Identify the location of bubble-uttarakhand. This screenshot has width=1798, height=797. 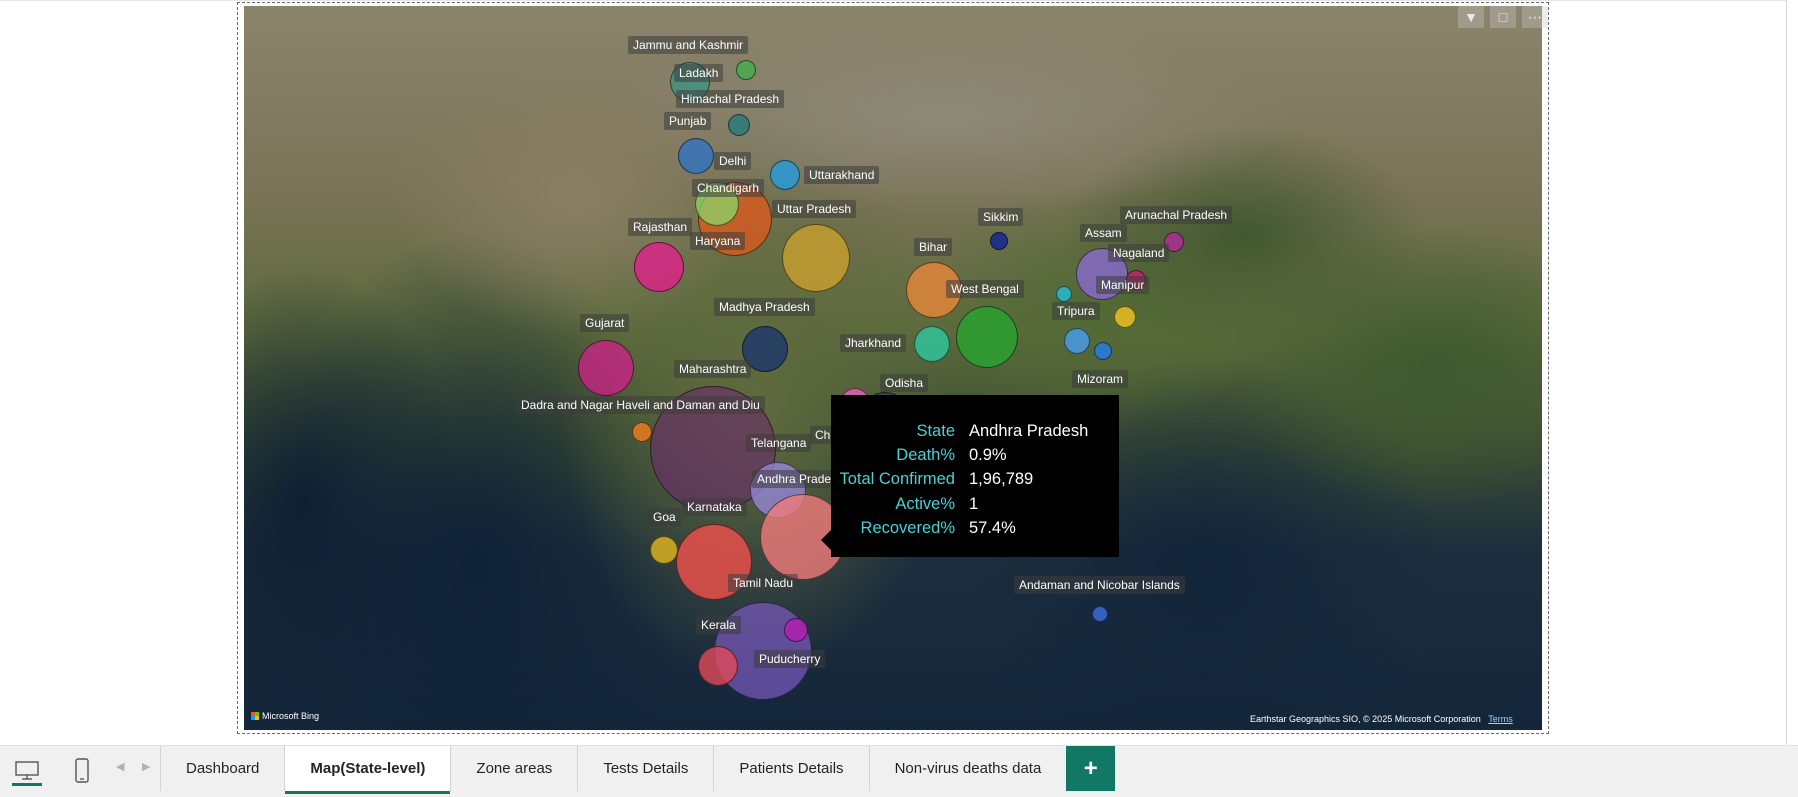
(785, 175).